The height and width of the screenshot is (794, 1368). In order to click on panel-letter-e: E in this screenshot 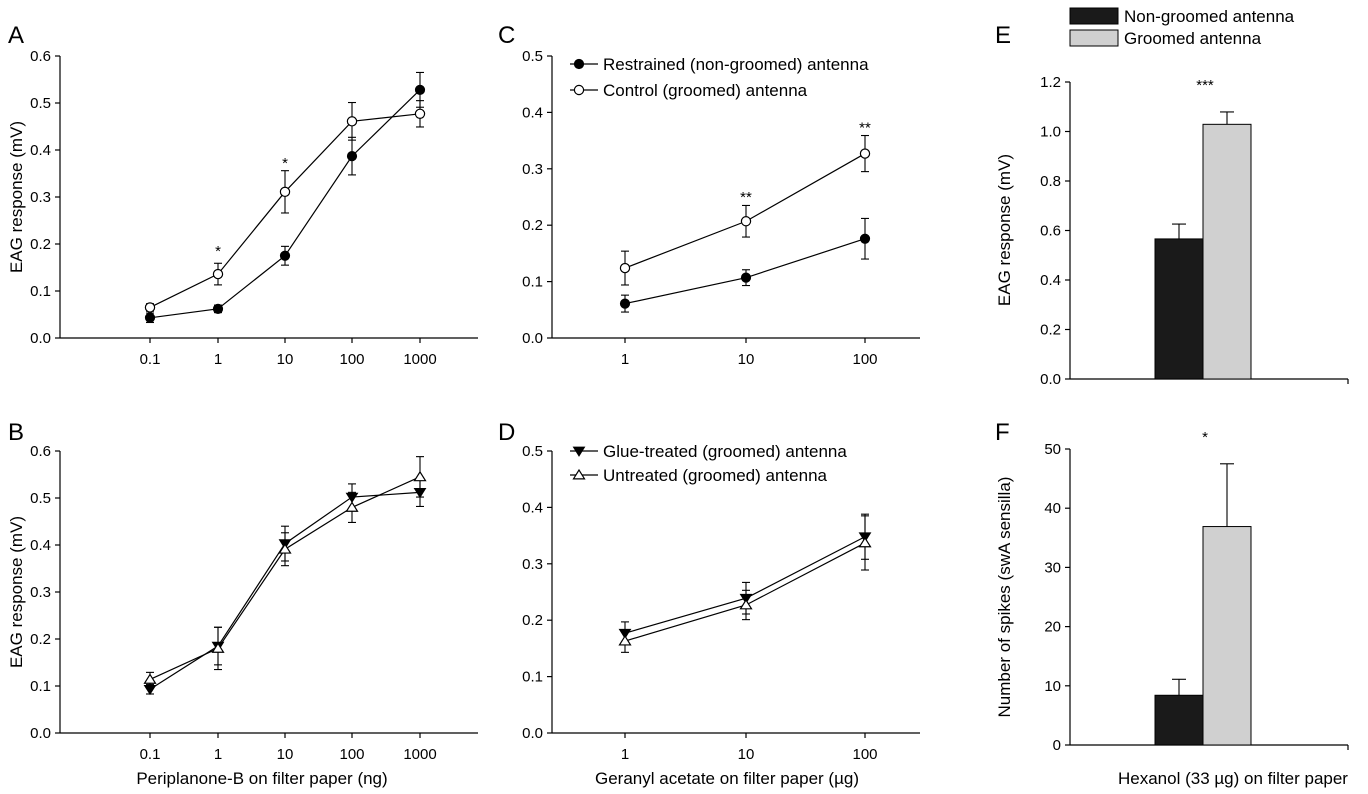, I will do `click(1003, 35)`.